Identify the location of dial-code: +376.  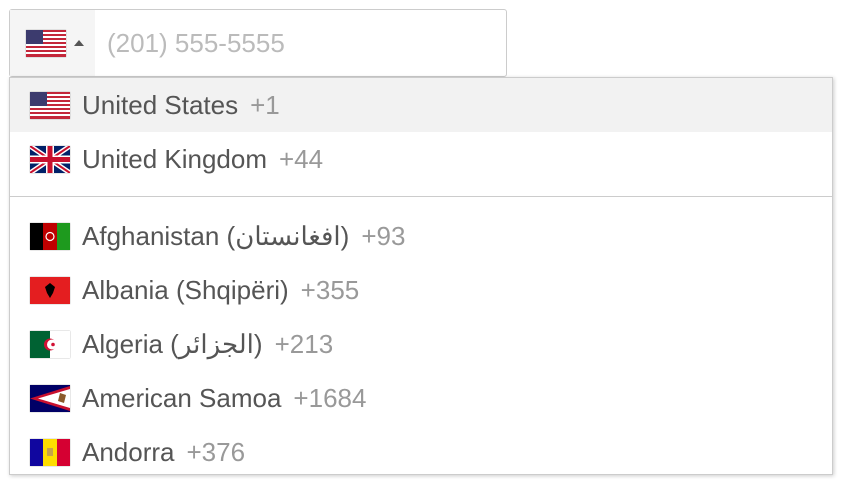
(216, 451).